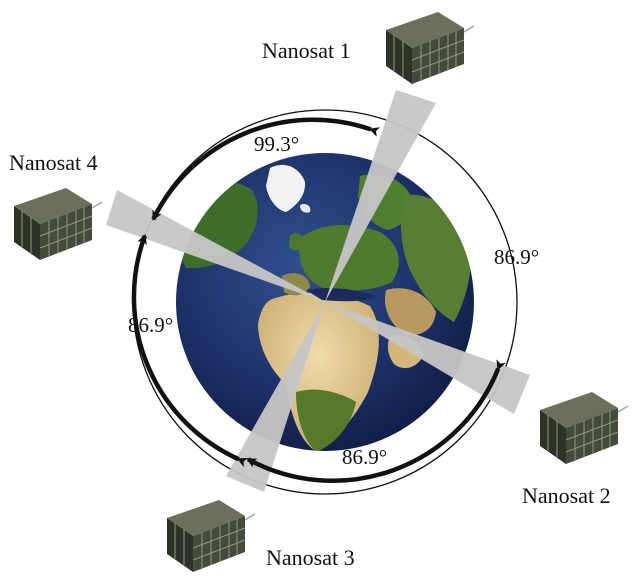 This screenshot has height=581, width=634. I want to click on angle-label-4-1: 99.3°, so click(276, 144).